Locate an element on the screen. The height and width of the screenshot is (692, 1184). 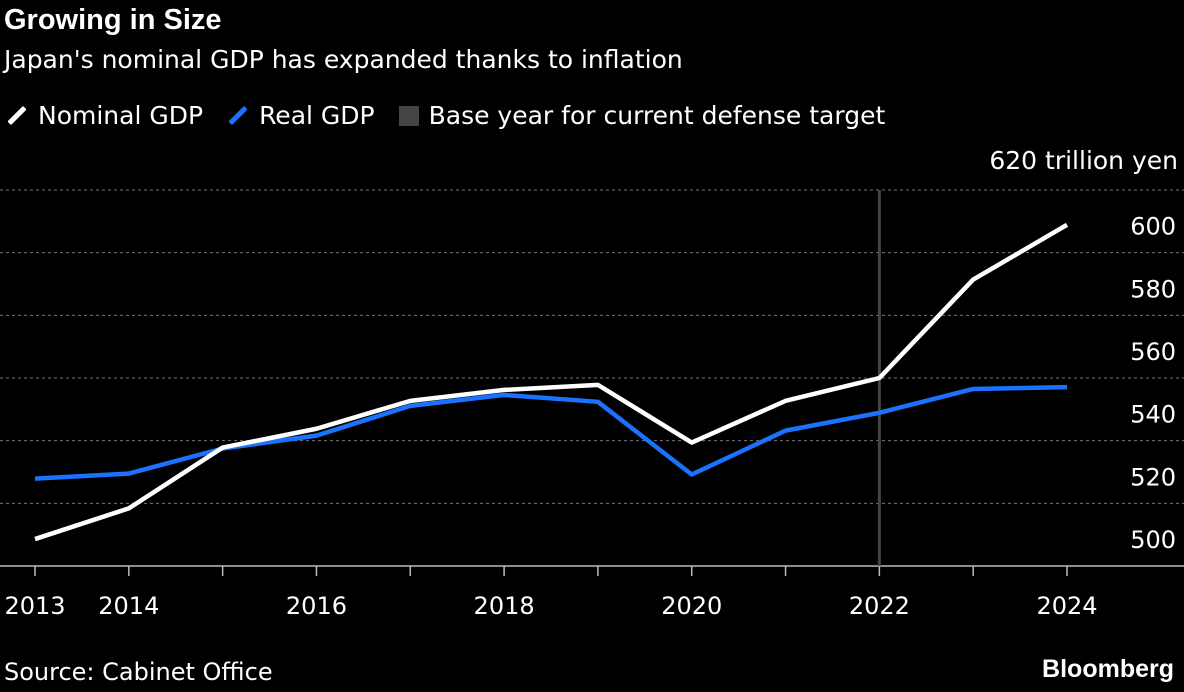
y-tick-label: 580 is located at coordinates (1153, 289).